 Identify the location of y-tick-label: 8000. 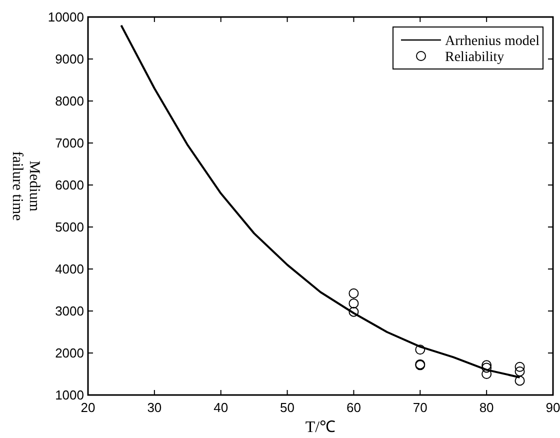
(69, 101).